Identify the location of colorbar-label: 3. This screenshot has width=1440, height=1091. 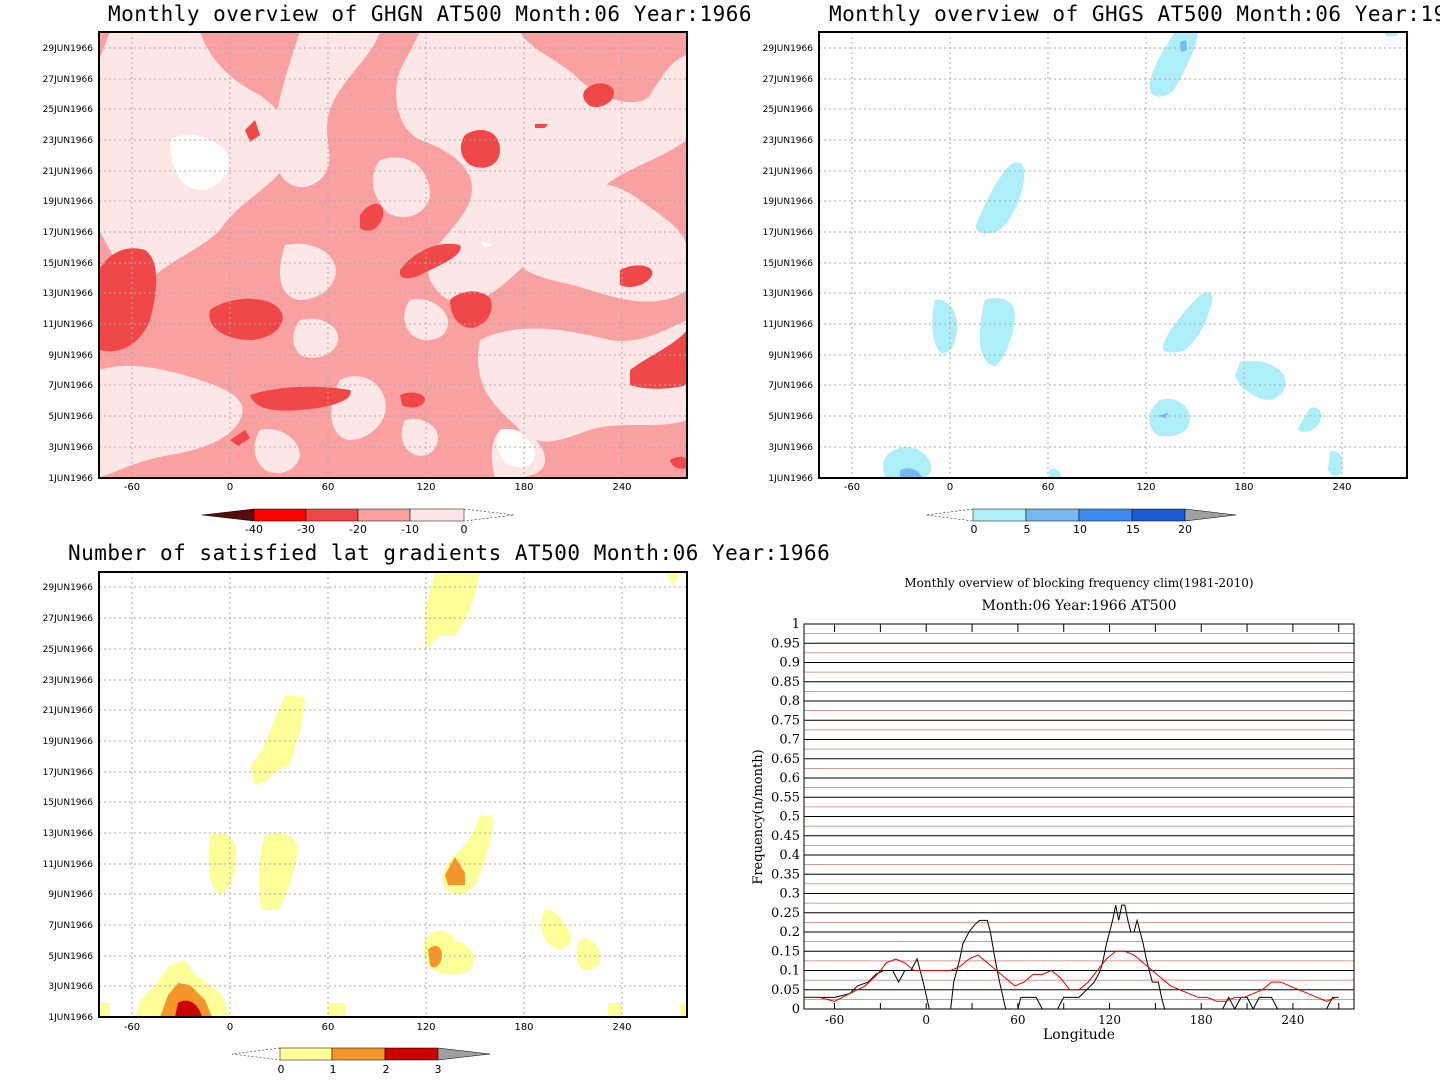
(438, 1069).